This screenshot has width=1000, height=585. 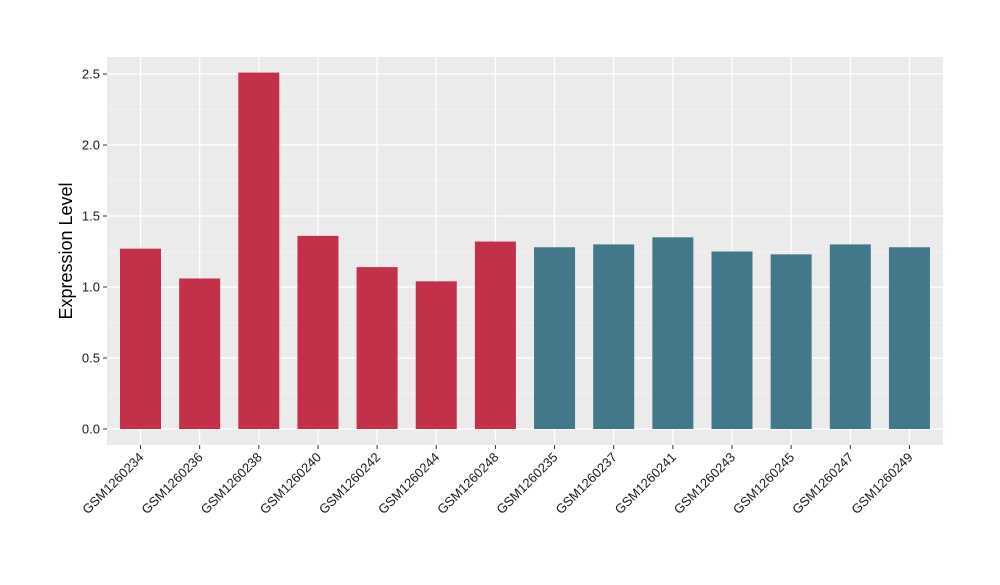 What do you see at coordinates (231, 483) in the screenshot?
I see `x-tick-label: GSM1260238` at bounding box center [231, 483].